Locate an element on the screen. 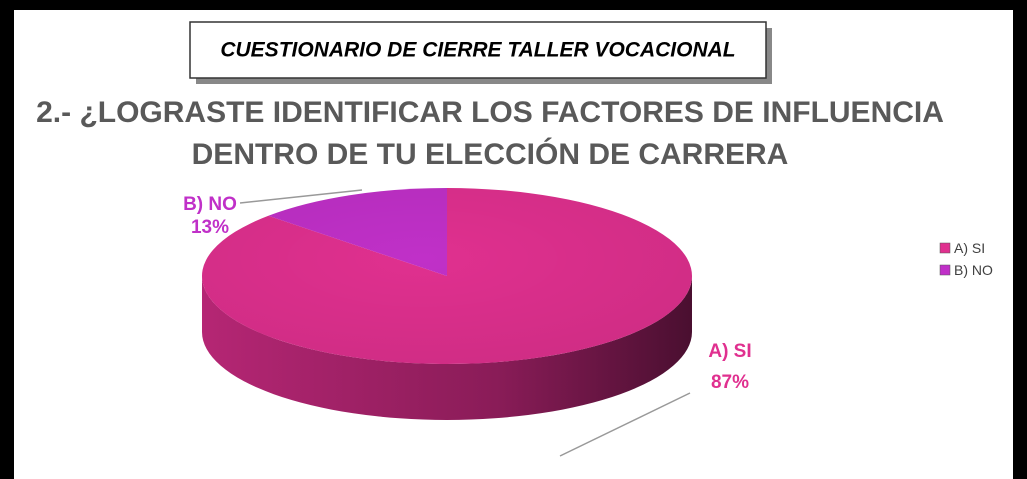  data-label: B) NO is located at coordinates (210, 204).